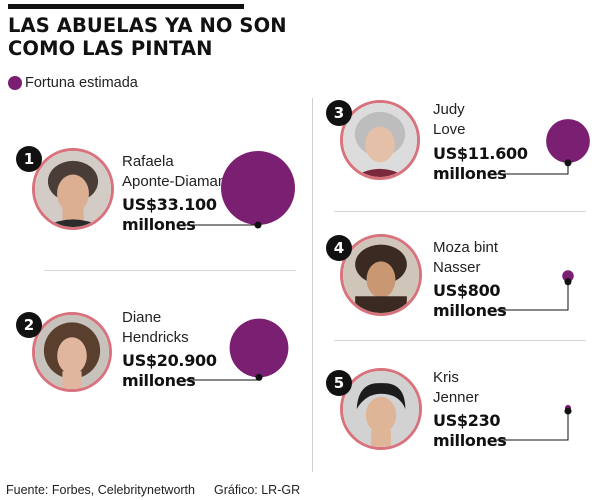 This screenshot has width=600, height=500. I want to click on row-divider-left, so click(170, 270).